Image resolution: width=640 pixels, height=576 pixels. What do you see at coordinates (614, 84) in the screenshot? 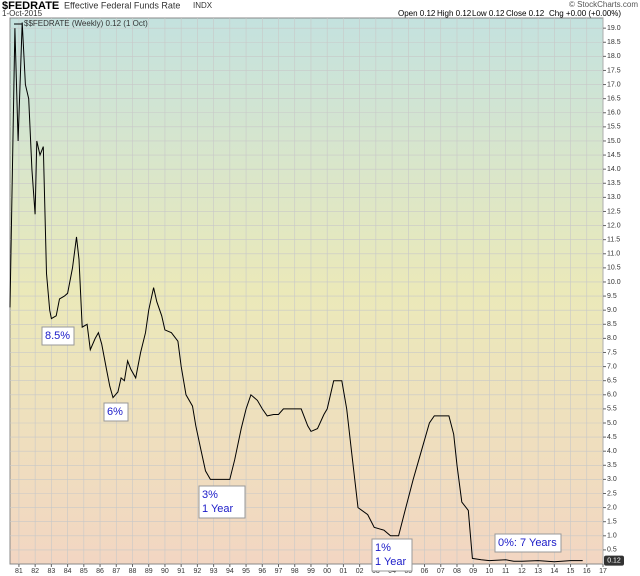
I see `y-tick-label: 17.0` at bounding box center [614, 84].